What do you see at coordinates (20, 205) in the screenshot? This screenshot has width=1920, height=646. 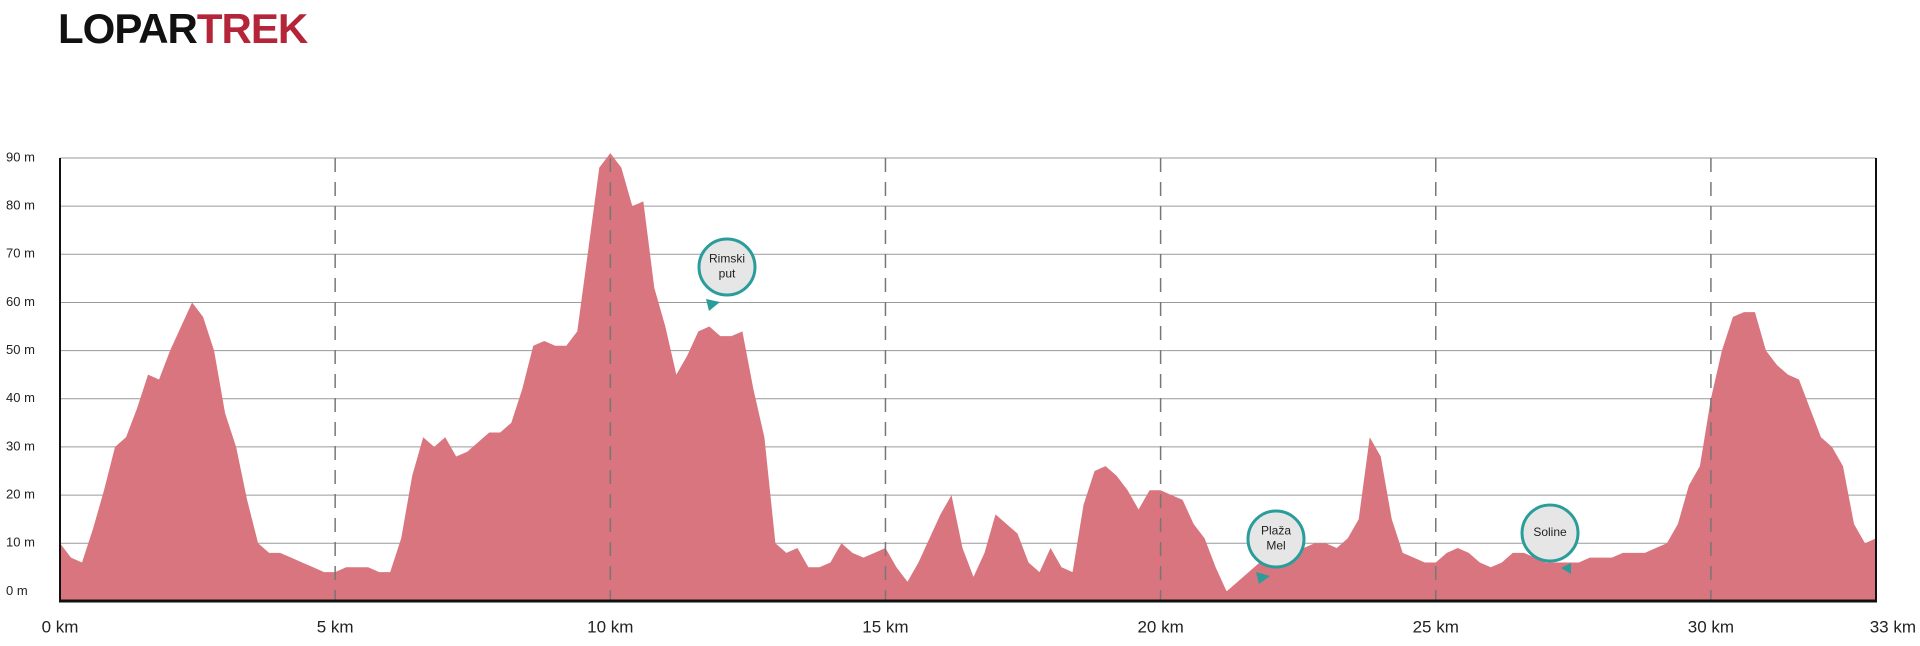 I see `y-tick-label: 80 m` at bounding box center [20, 205].